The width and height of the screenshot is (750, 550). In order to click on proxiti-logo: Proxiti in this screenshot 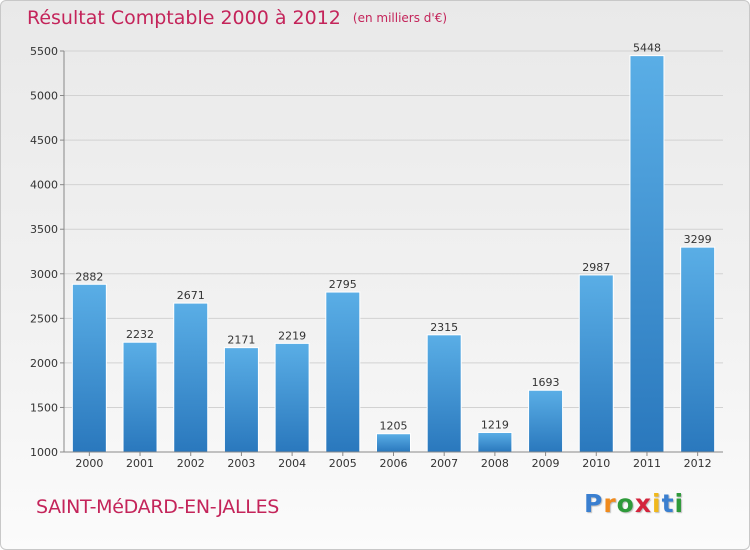, I will do `click(634, 503)`.